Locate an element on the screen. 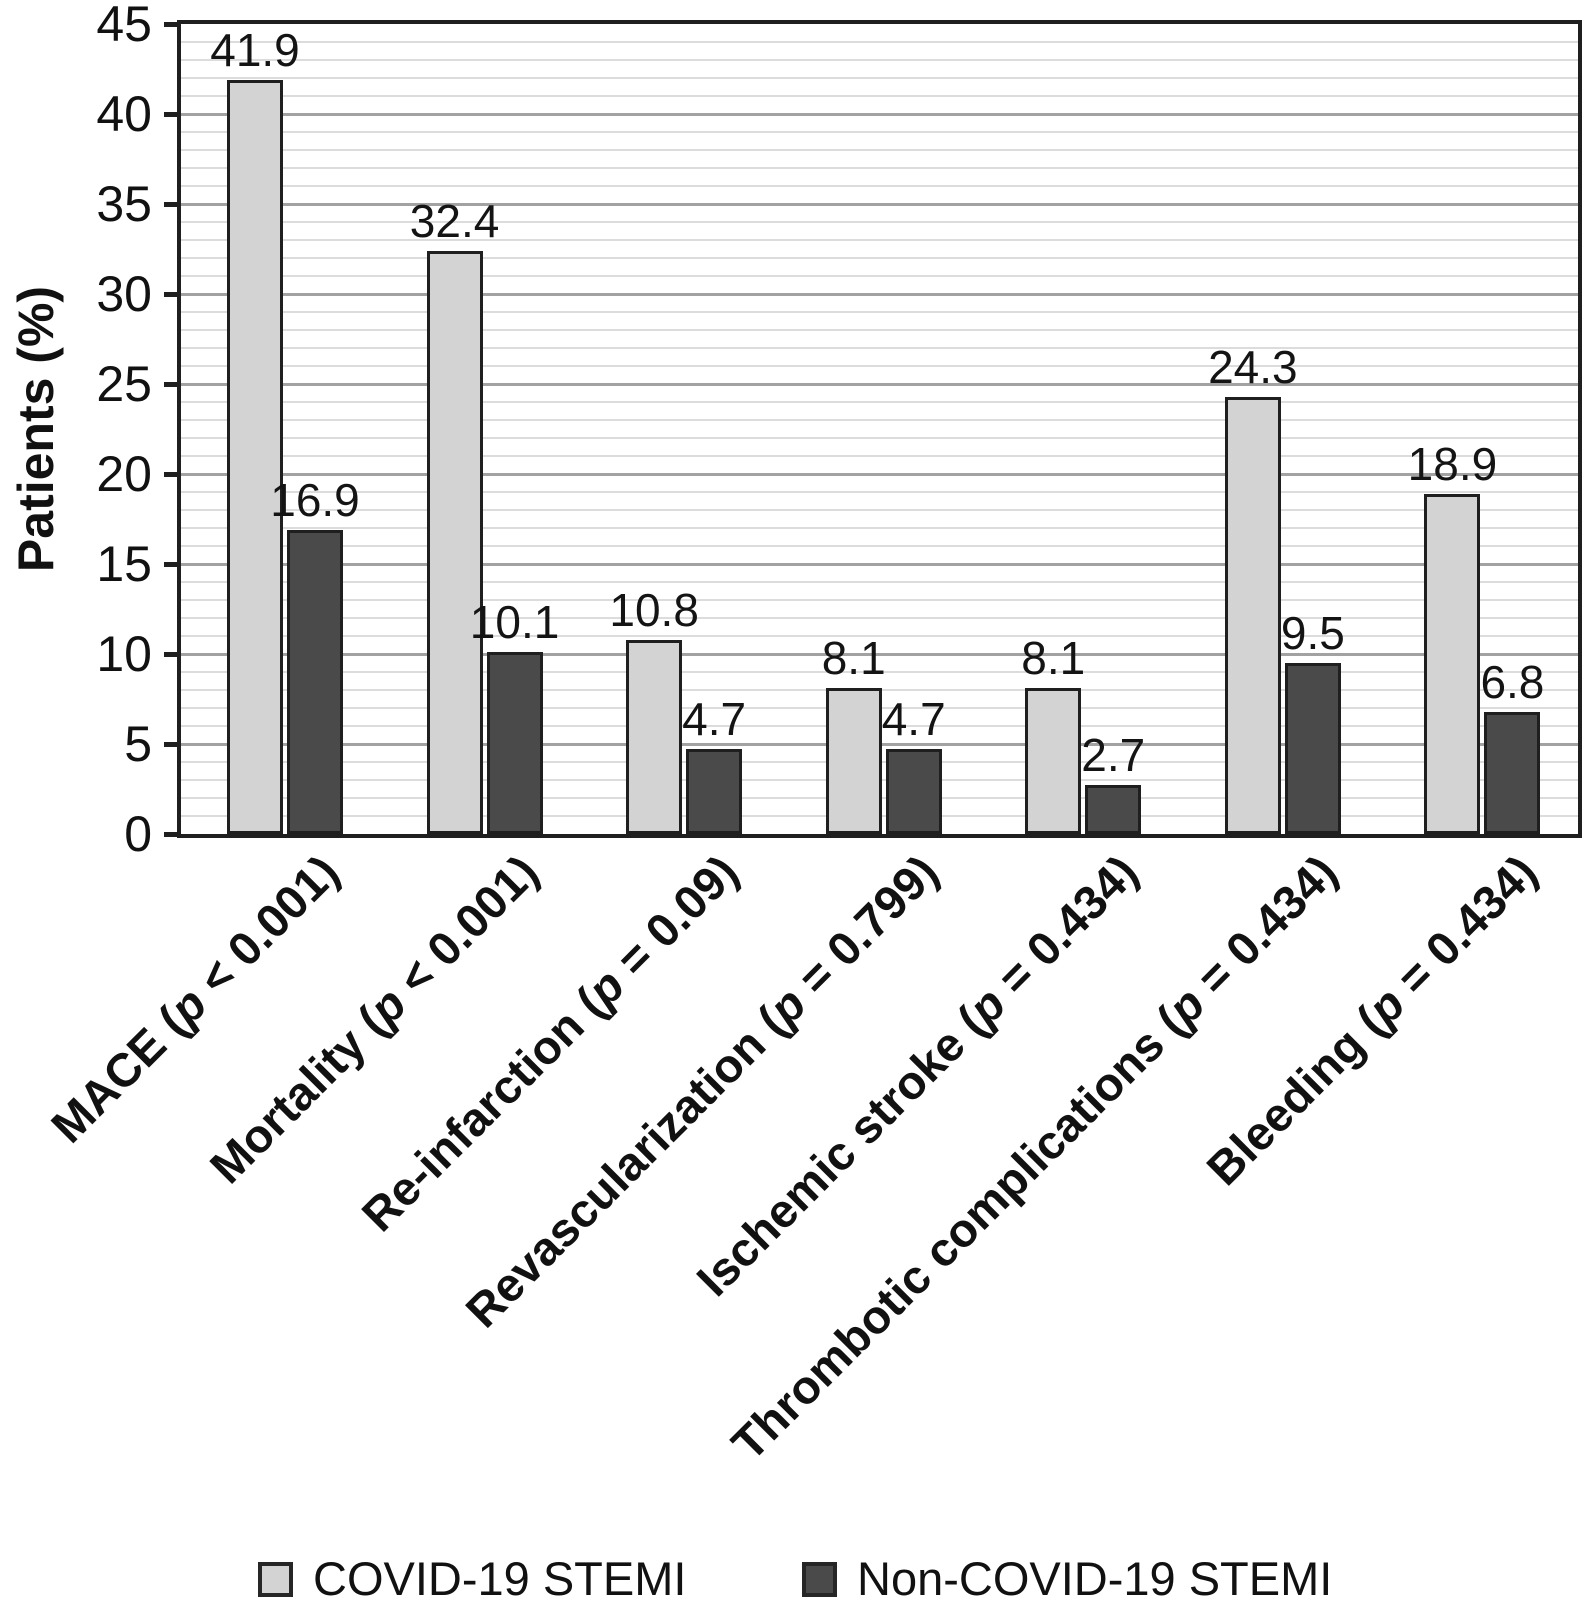 The image size is (1585, 1606). y-tick-label: 15 is located at coordinates (124, 564).